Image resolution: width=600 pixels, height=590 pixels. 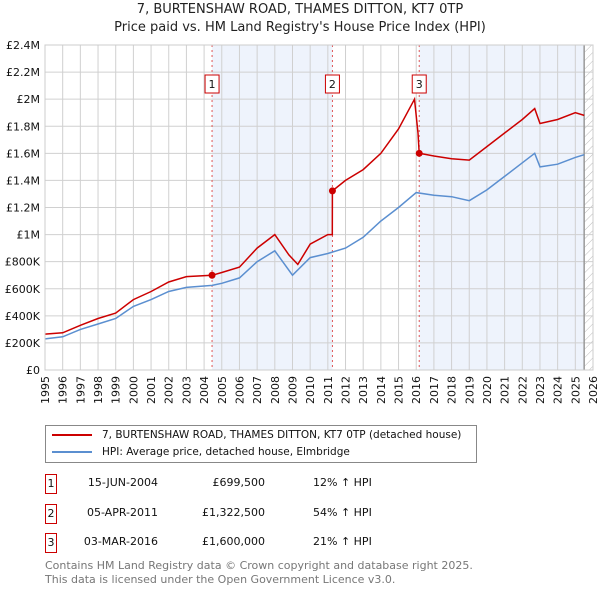 What do you see at coordinates (51, 484) in the screenshot?
I see `transaction-marker: 1` at bounding box center [51, 484].